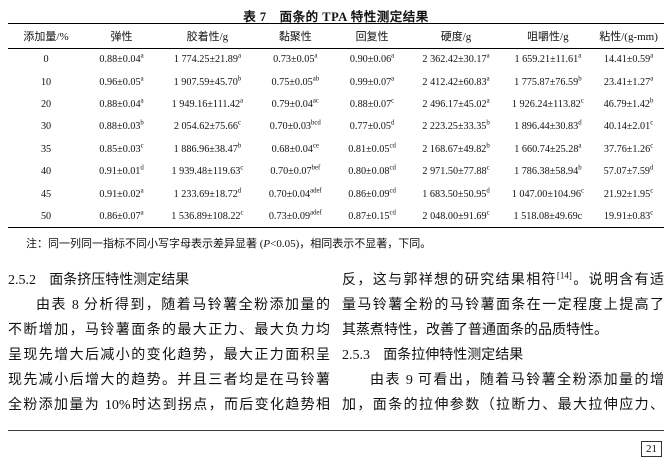 This screenshot has height=464, width=672. I want to click on table-cell: 0.88±0.03b, so click(121, 126).